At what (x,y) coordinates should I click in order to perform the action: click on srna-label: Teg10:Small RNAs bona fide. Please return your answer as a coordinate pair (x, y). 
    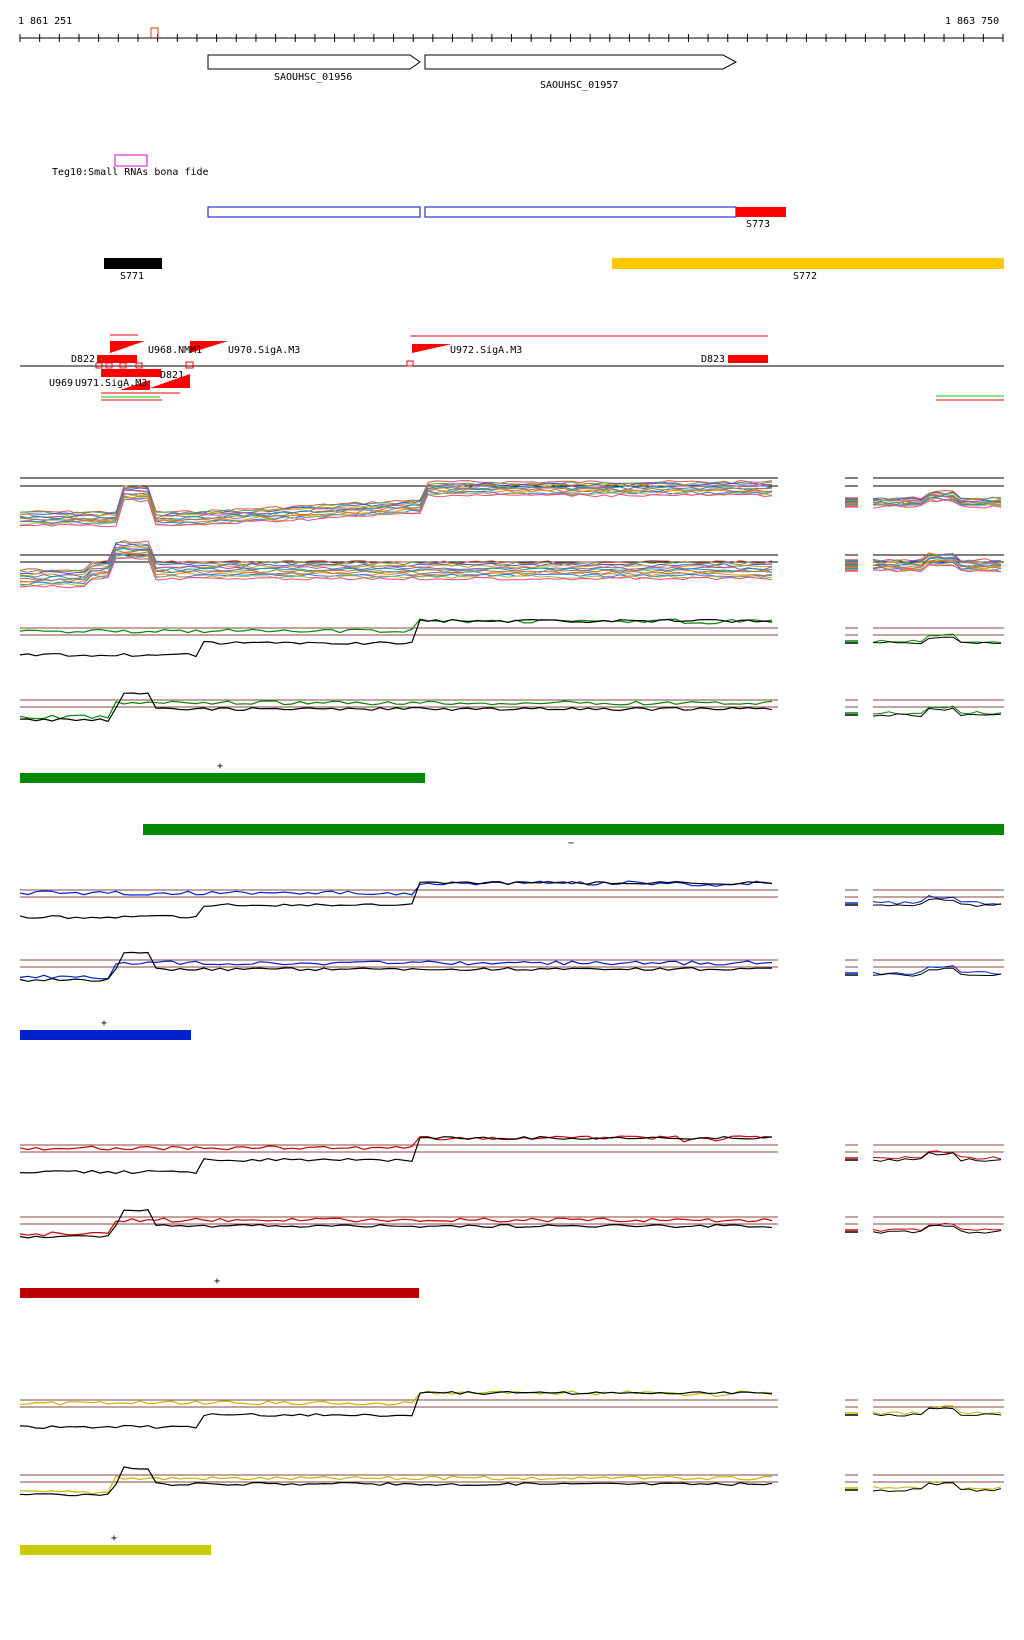
    Looking at the image, I should click on (130, 172).